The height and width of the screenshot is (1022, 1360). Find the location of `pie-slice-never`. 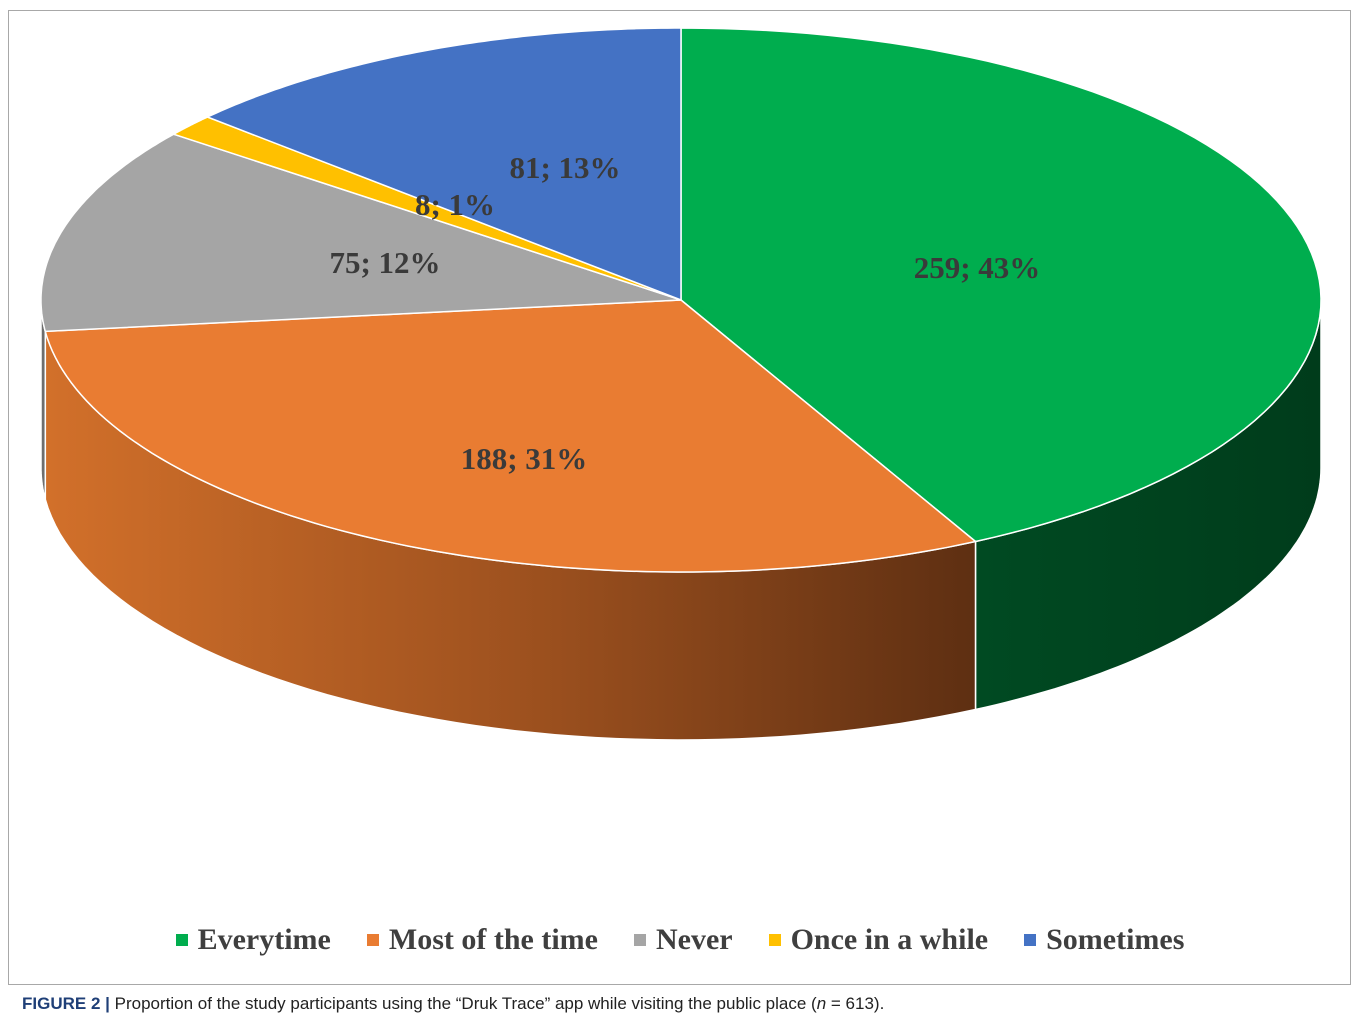

pie-slice-never is located at coordinates (361, 233).